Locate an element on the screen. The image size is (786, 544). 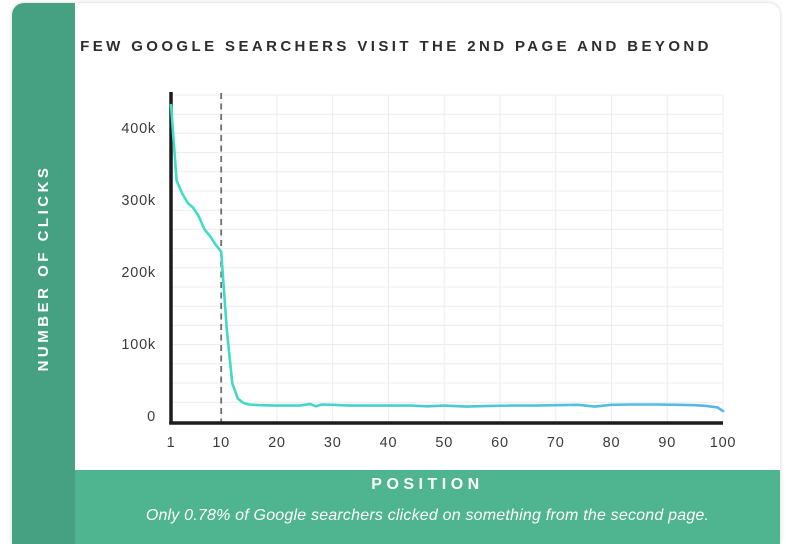
x-axis-title: POSITION is located at coordinates (427, 484).